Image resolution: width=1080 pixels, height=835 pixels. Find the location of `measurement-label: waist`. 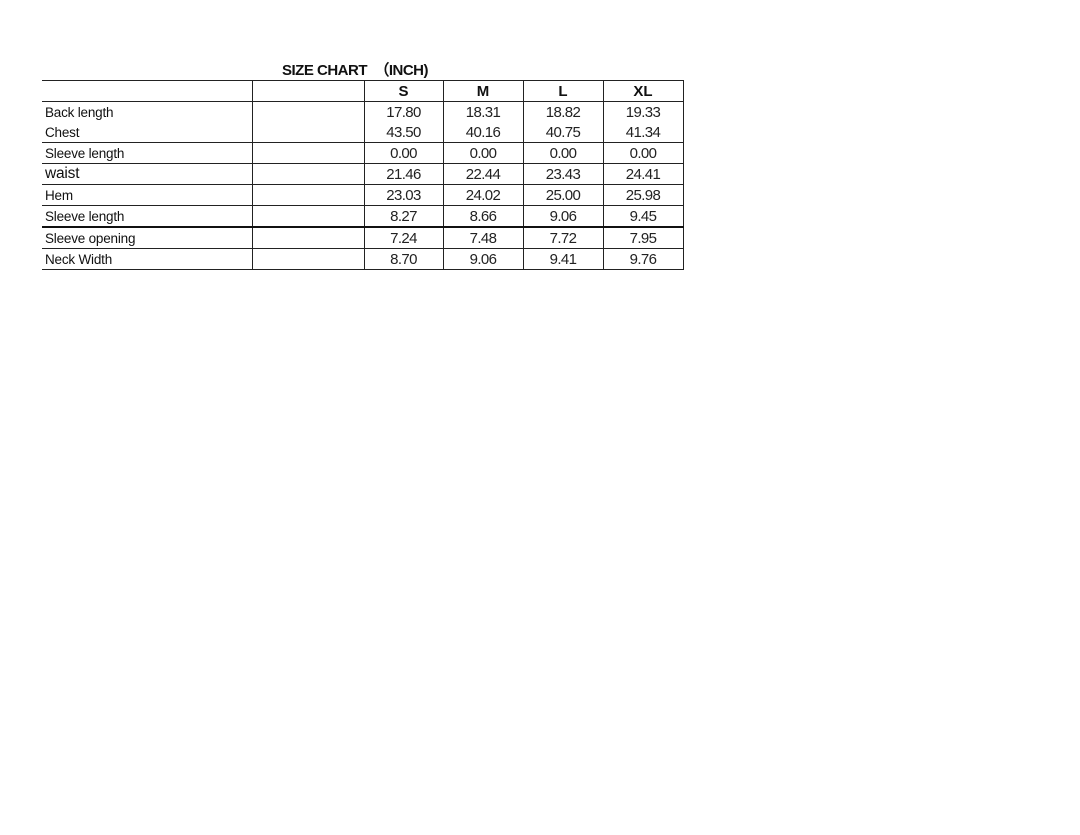

measurement-label: waist is located at coordinates (147, 174).